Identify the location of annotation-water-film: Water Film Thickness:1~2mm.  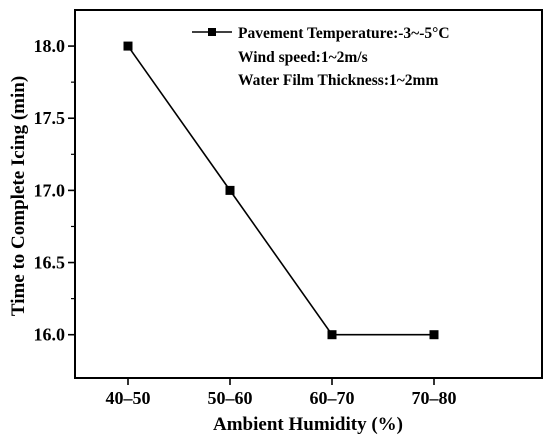
(338, 80).